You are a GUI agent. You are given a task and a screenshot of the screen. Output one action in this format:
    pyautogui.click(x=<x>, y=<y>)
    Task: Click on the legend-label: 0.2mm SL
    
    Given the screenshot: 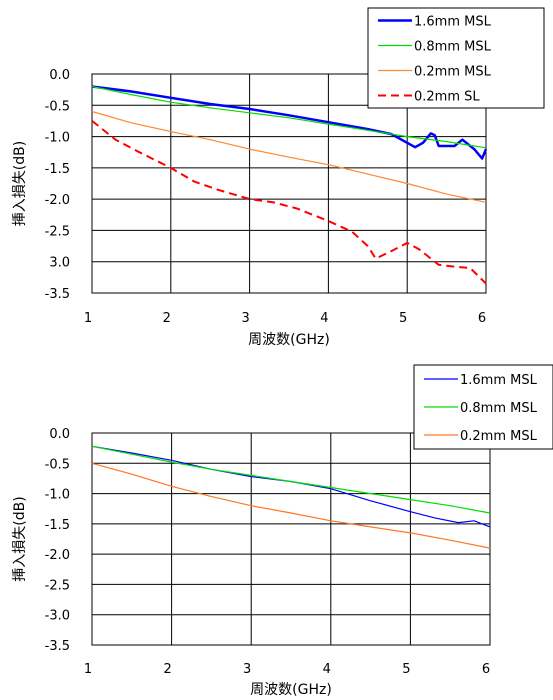 What is the action you would take?
    pyautogui.click(x=447, y=97)
    